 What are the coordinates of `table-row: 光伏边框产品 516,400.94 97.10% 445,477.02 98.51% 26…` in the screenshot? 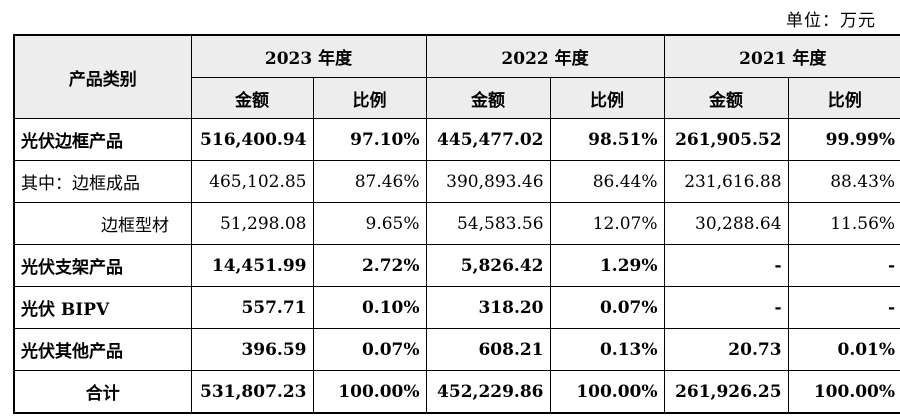 It's located at (456, 139).